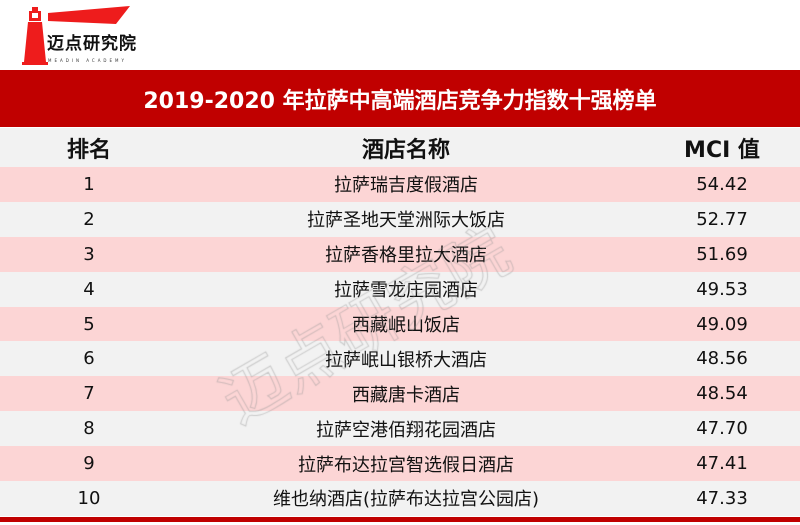 This screenshot has height=525, width=800. What do you see at coordinates (722, 254) in the screenshot?
I see `mci-cell: 51.69` at bounding box center [722, 254].